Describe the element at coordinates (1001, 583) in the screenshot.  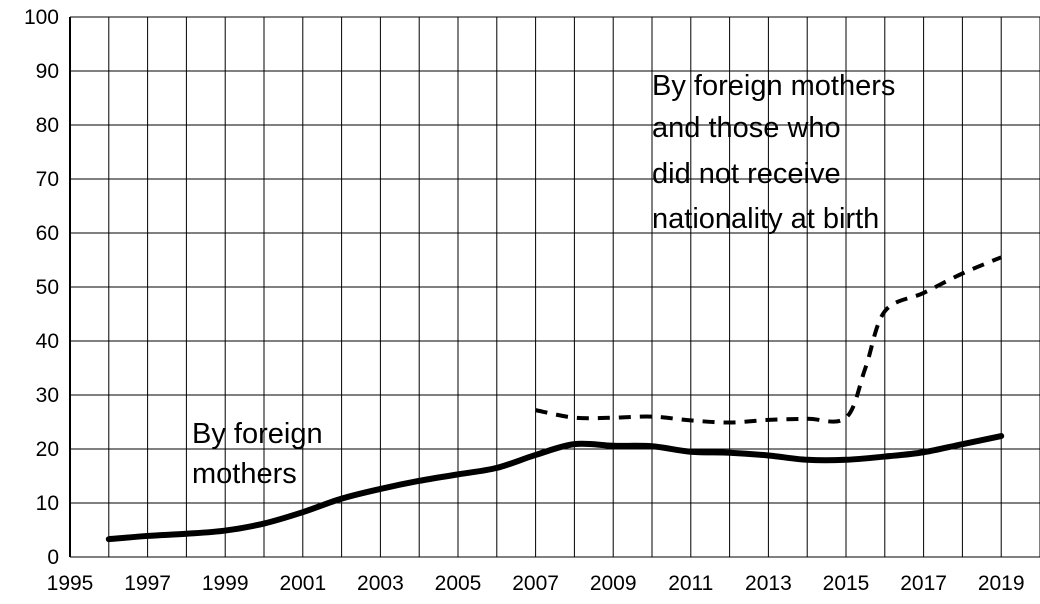
I see `x-tick-label: 2019` at that location.